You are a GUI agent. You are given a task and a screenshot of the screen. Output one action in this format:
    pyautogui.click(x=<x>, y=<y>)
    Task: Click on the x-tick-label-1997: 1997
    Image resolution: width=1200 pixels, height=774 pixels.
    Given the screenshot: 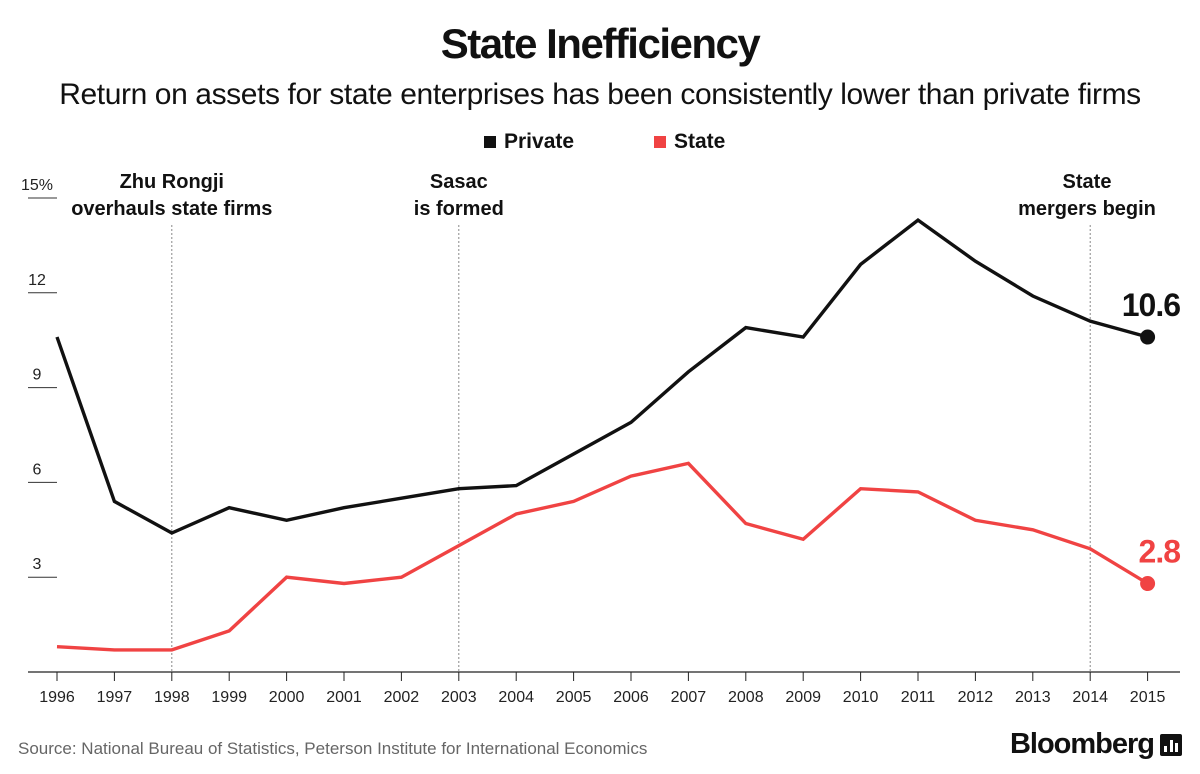 What is the action you would take?
    pyautogui.click(x=115, y=697)
    